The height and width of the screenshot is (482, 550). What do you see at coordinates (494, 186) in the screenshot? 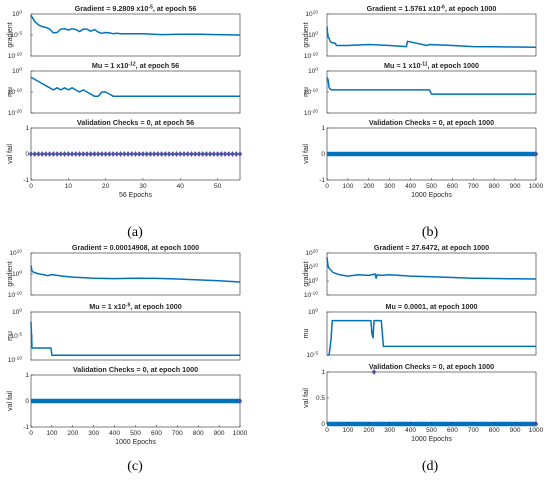
I see `x-tick-label: 800` at bounding box center [494, 186].